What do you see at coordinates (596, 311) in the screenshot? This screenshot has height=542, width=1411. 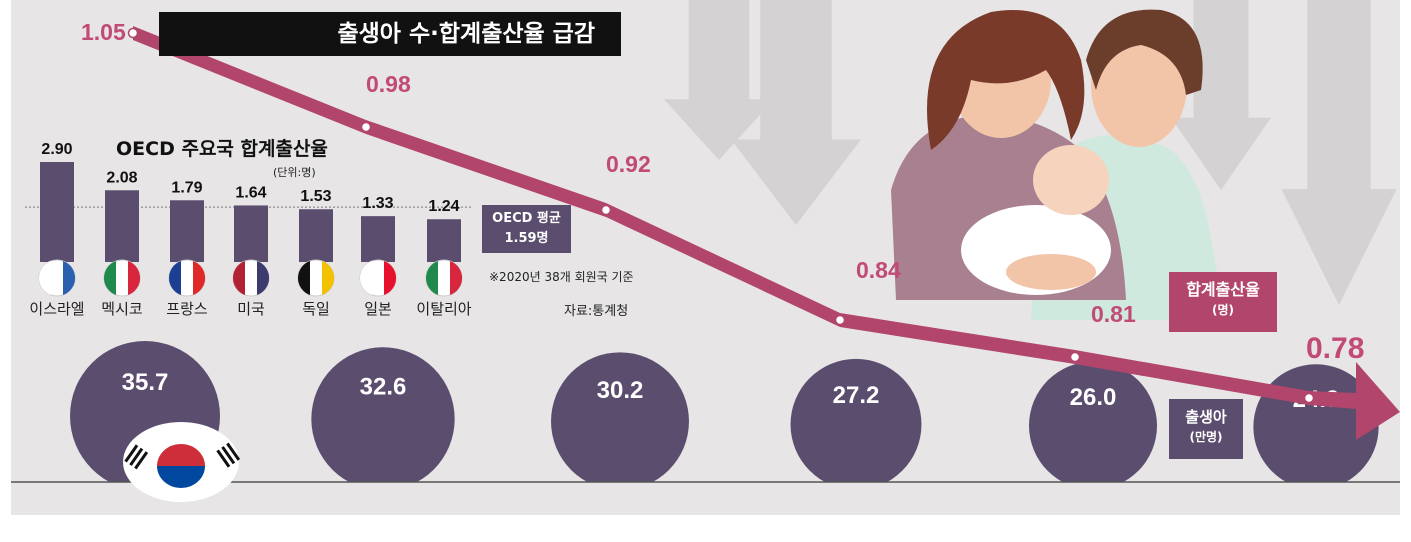 I see `source-label: 자료:통계청` at bounding box center [596, 311].